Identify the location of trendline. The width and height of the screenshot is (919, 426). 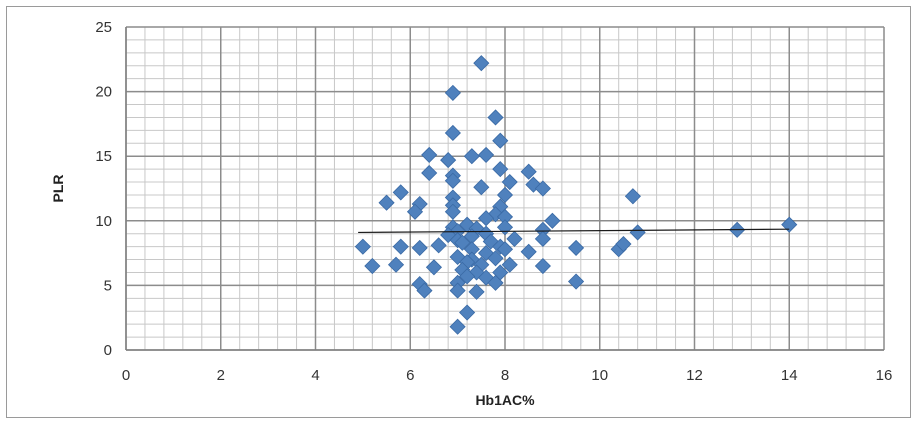
(574, 231).